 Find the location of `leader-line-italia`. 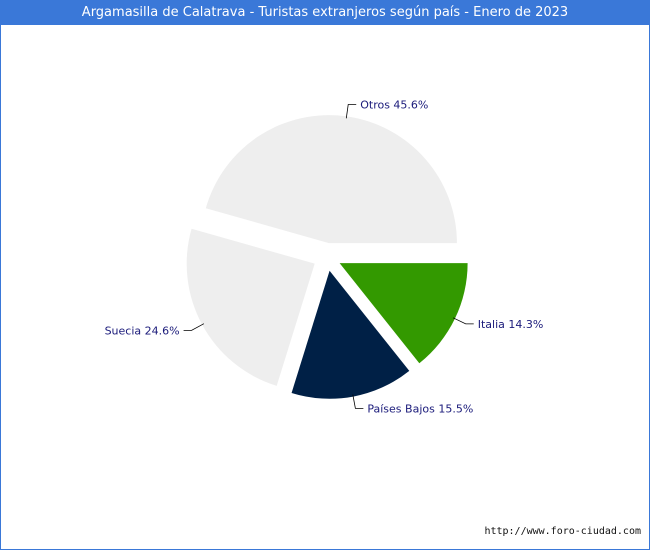

leader-line-italia is located at coordinates (463, 321).